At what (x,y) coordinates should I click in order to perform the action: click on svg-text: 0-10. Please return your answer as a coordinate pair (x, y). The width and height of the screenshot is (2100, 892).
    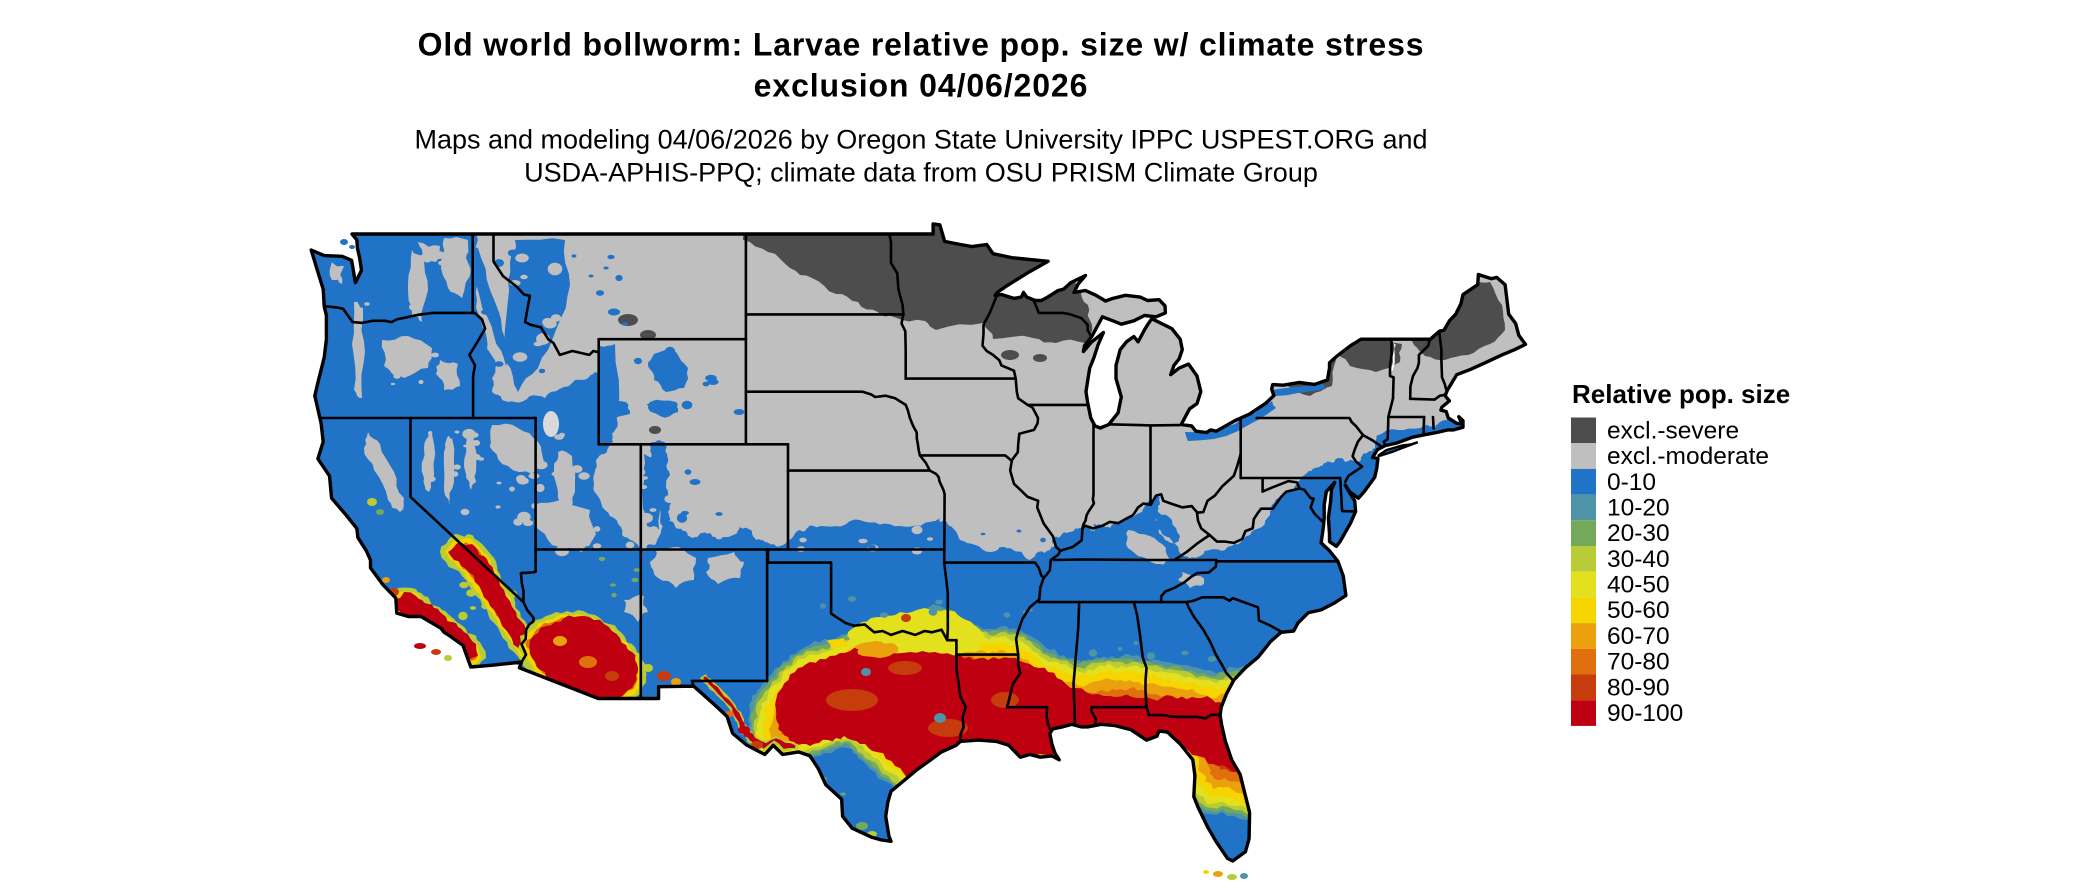
    Looking at the image, I should click on (1631, 482).